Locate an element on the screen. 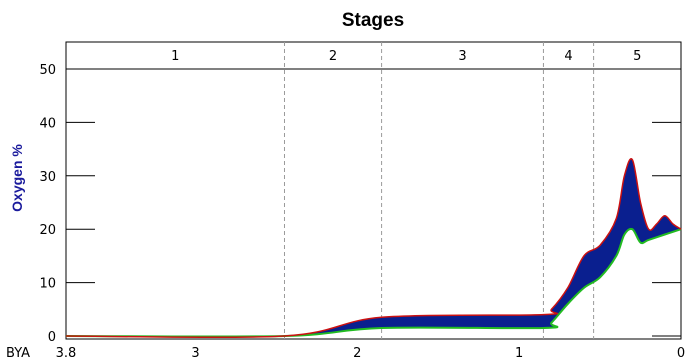  y-tick-label: 30 is located at coordinates (47, 177).